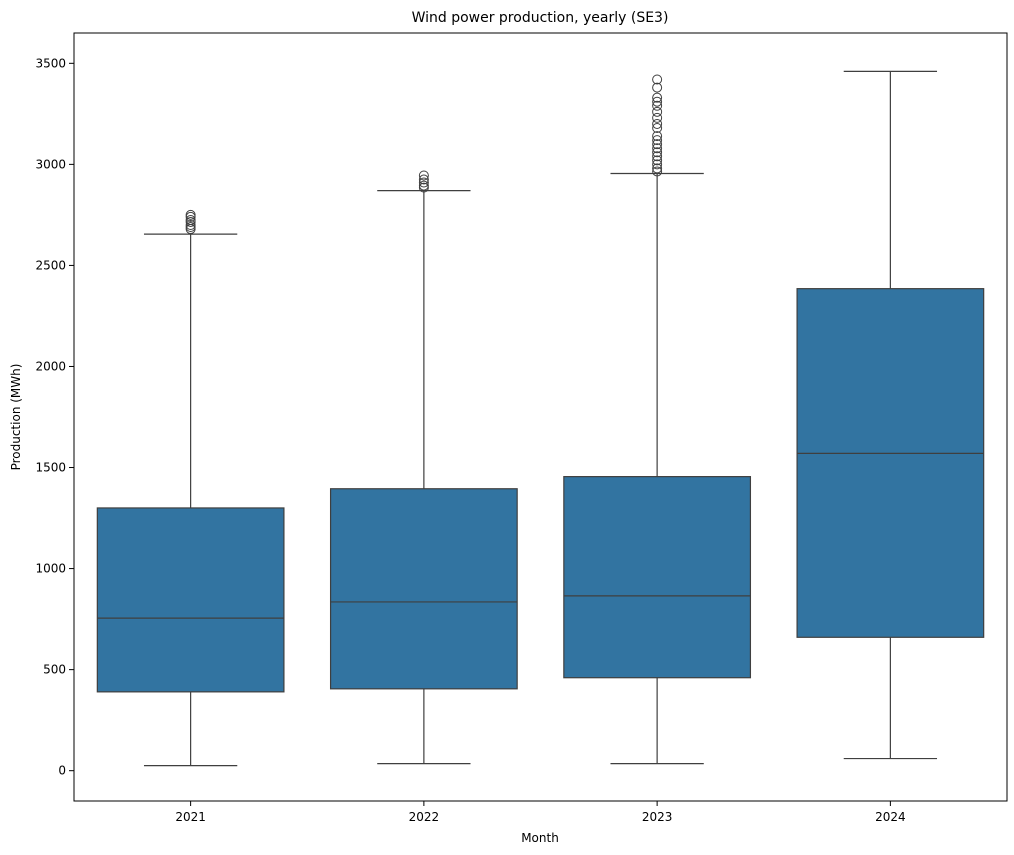 This screenshot has width=1014, height=855. I want to click on x-tick-label: 2024, so click(890, 817).